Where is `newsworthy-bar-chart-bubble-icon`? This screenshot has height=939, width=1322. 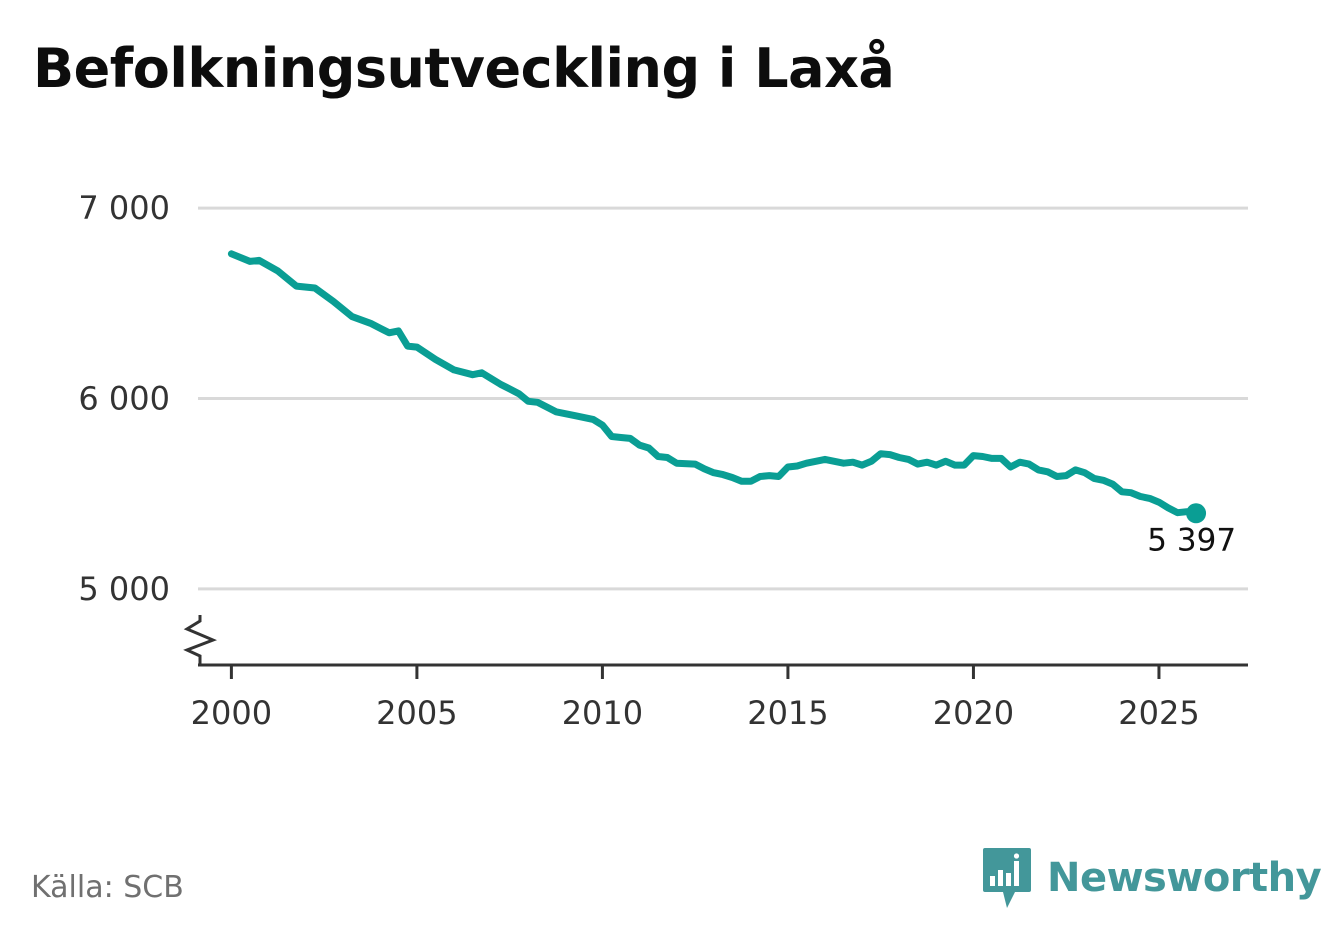 newsworthy-bar-chart-bubble-icon is located at coordinates (1007, 878).